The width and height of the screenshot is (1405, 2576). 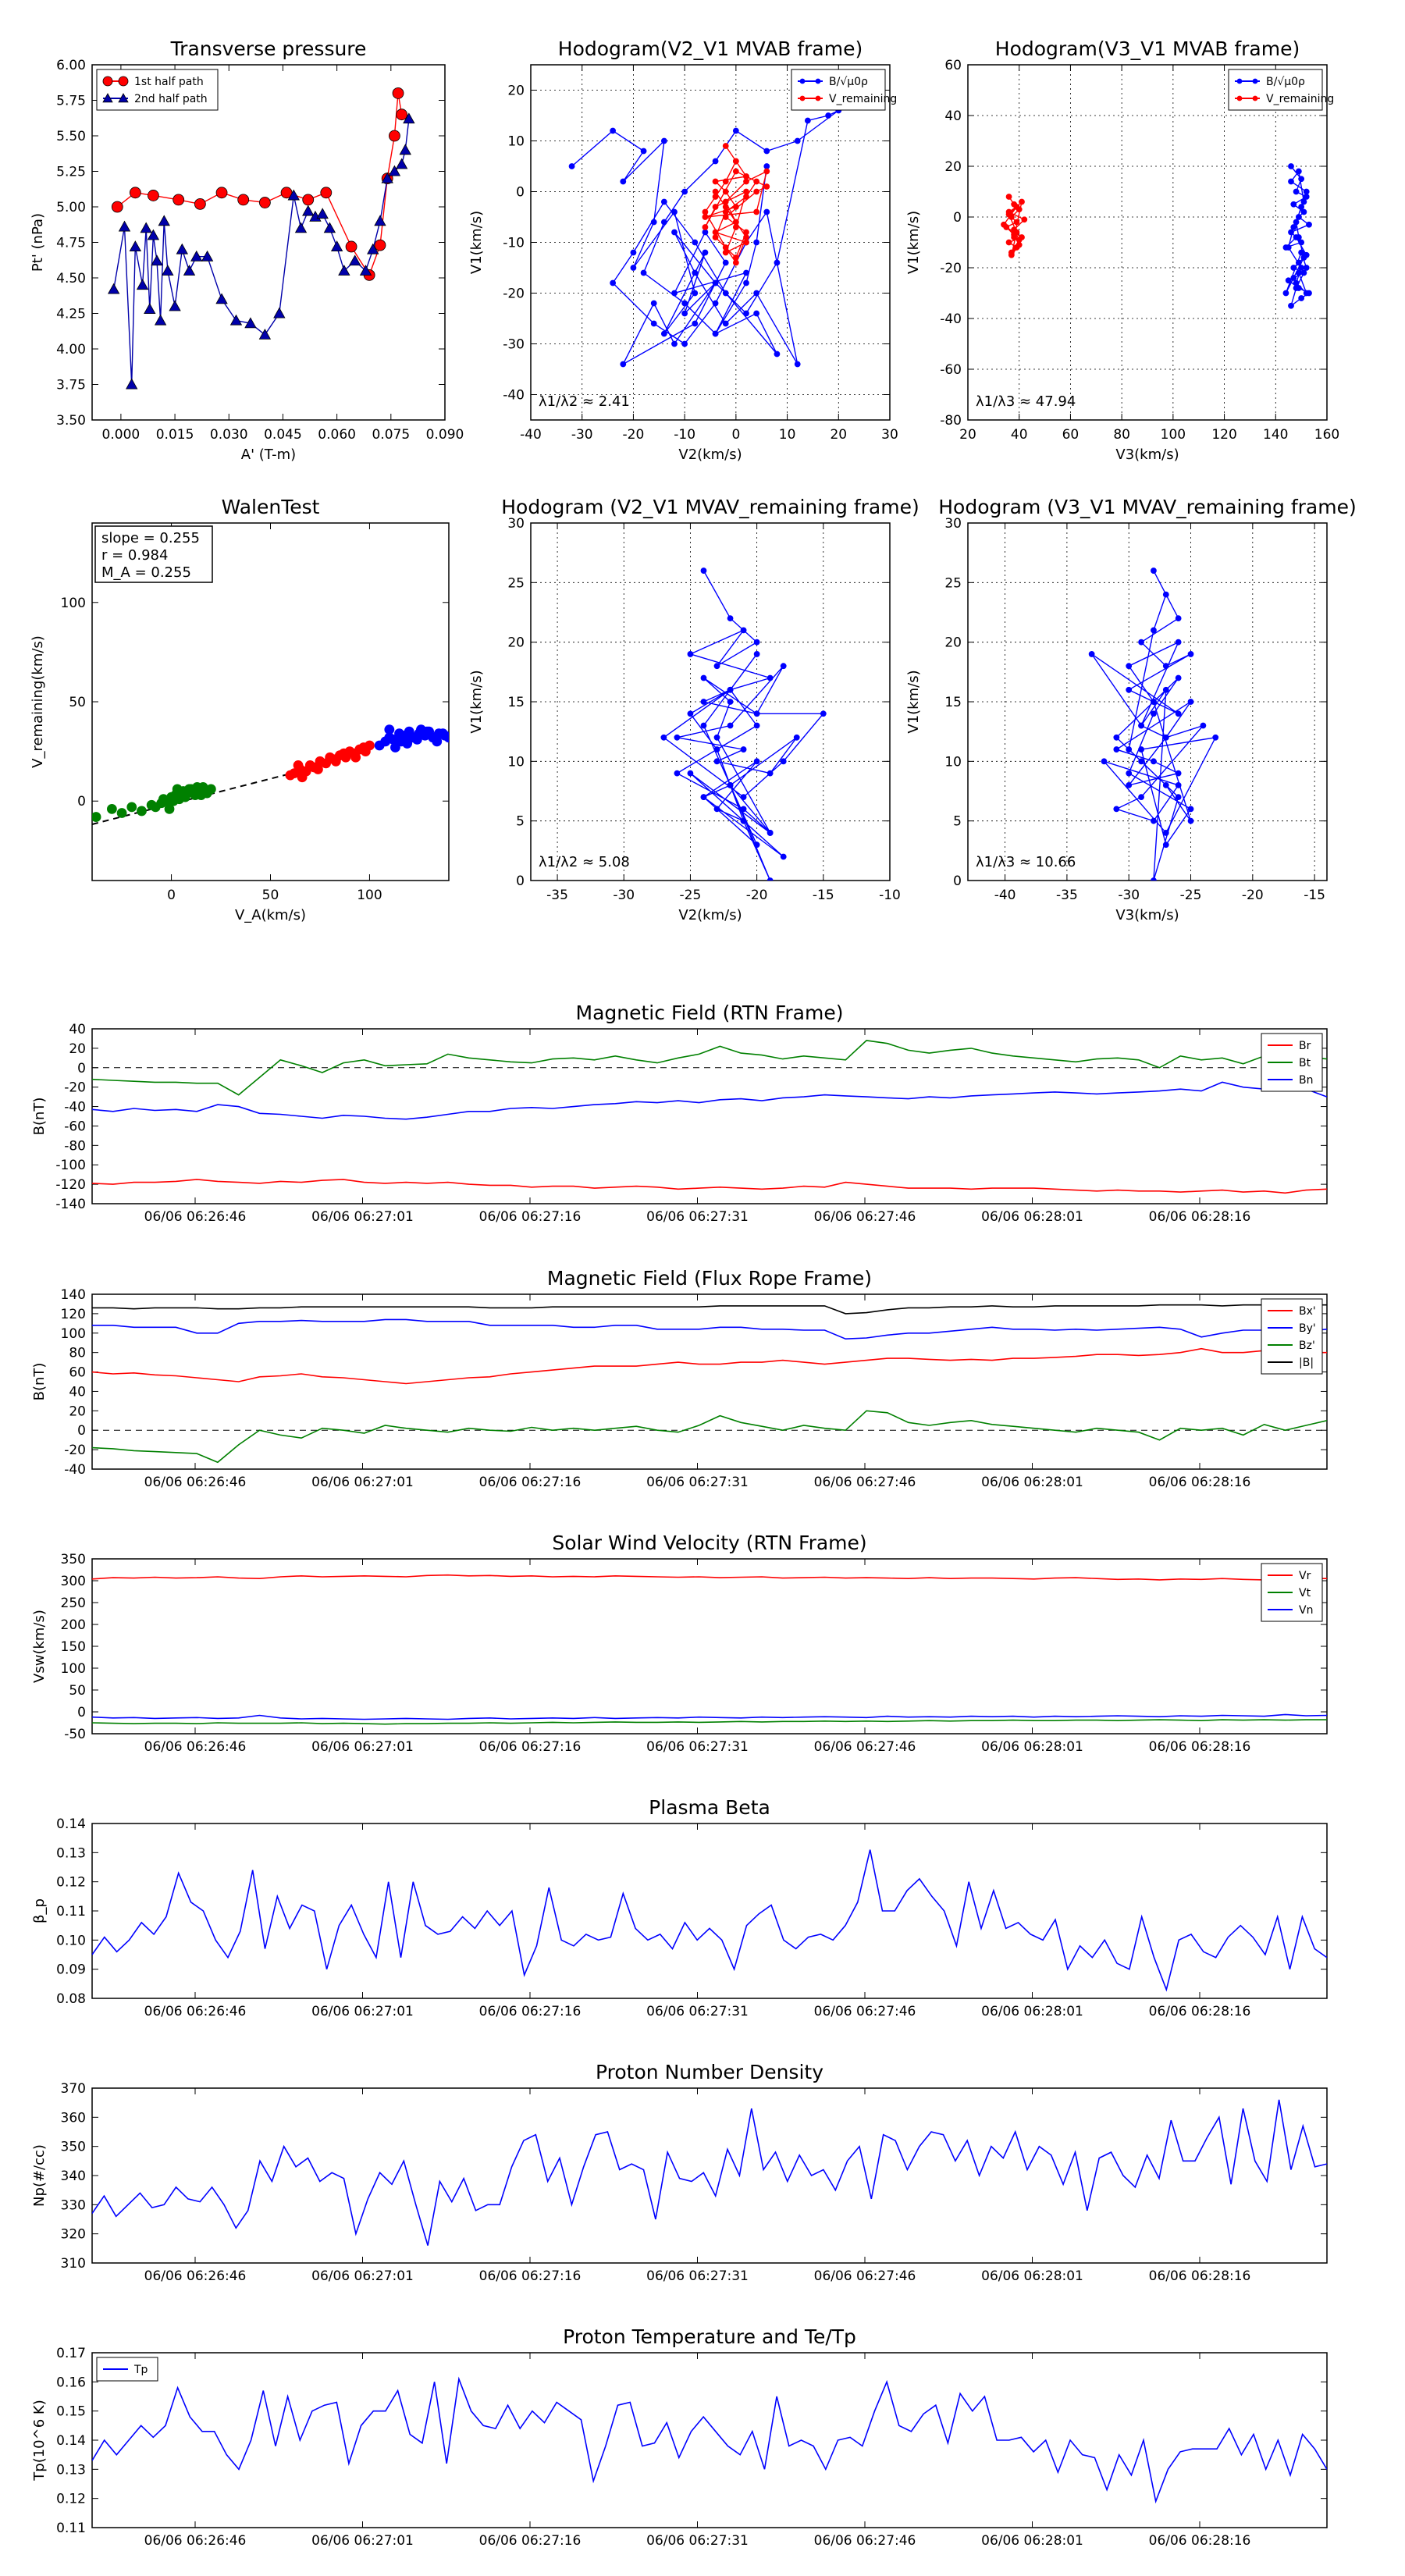 I want to click on x-tick-label: 160, so click(x=1326, y=435).